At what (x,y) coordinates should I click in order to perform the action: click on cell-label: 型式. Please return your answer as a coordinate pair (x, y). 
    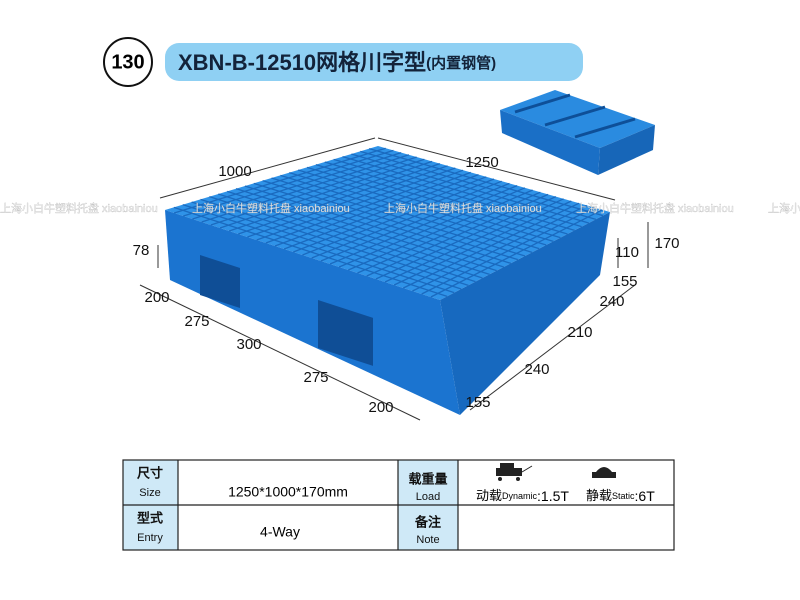
    Looking at the image, I should click on (150, 517).